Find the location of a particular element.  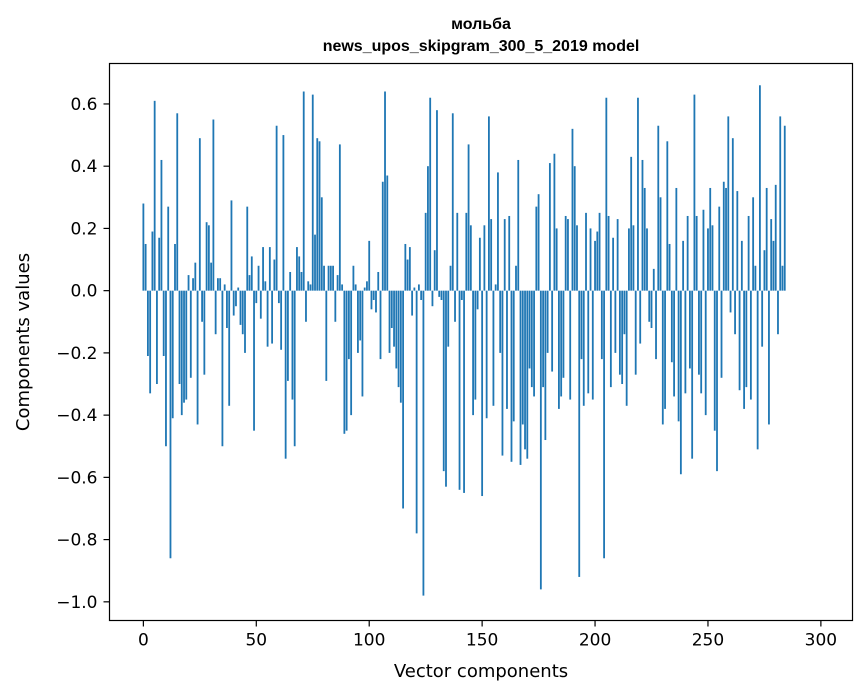

y-tick-label: 0.2 is located at coordinates (83, 229).